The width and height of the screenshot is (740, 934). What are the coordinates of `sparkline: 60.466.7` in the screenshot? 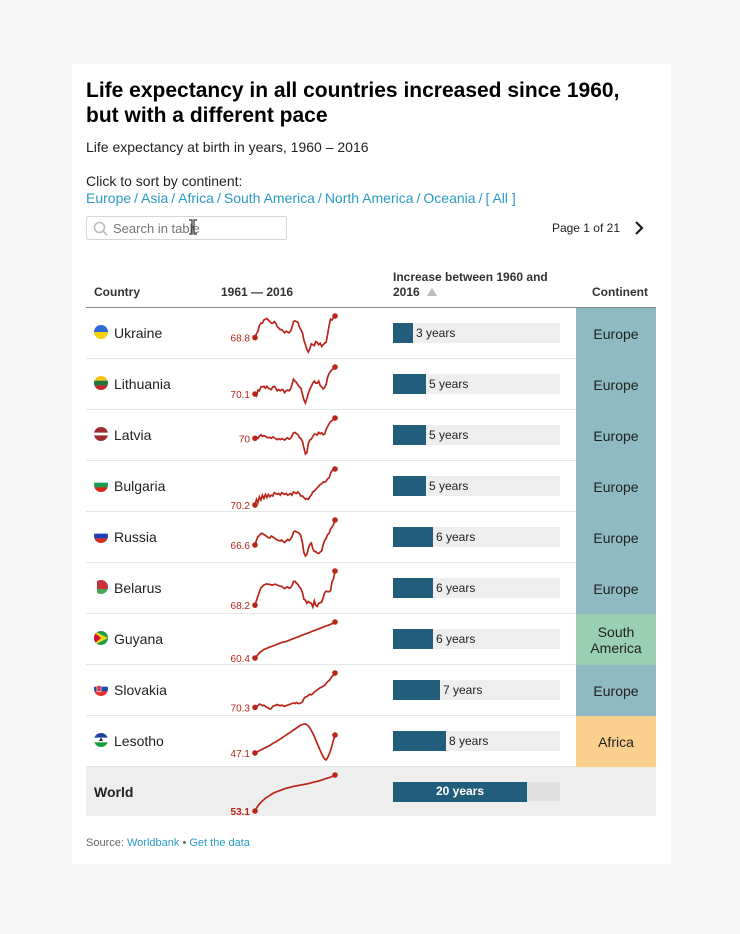 It's located at (284, 642).